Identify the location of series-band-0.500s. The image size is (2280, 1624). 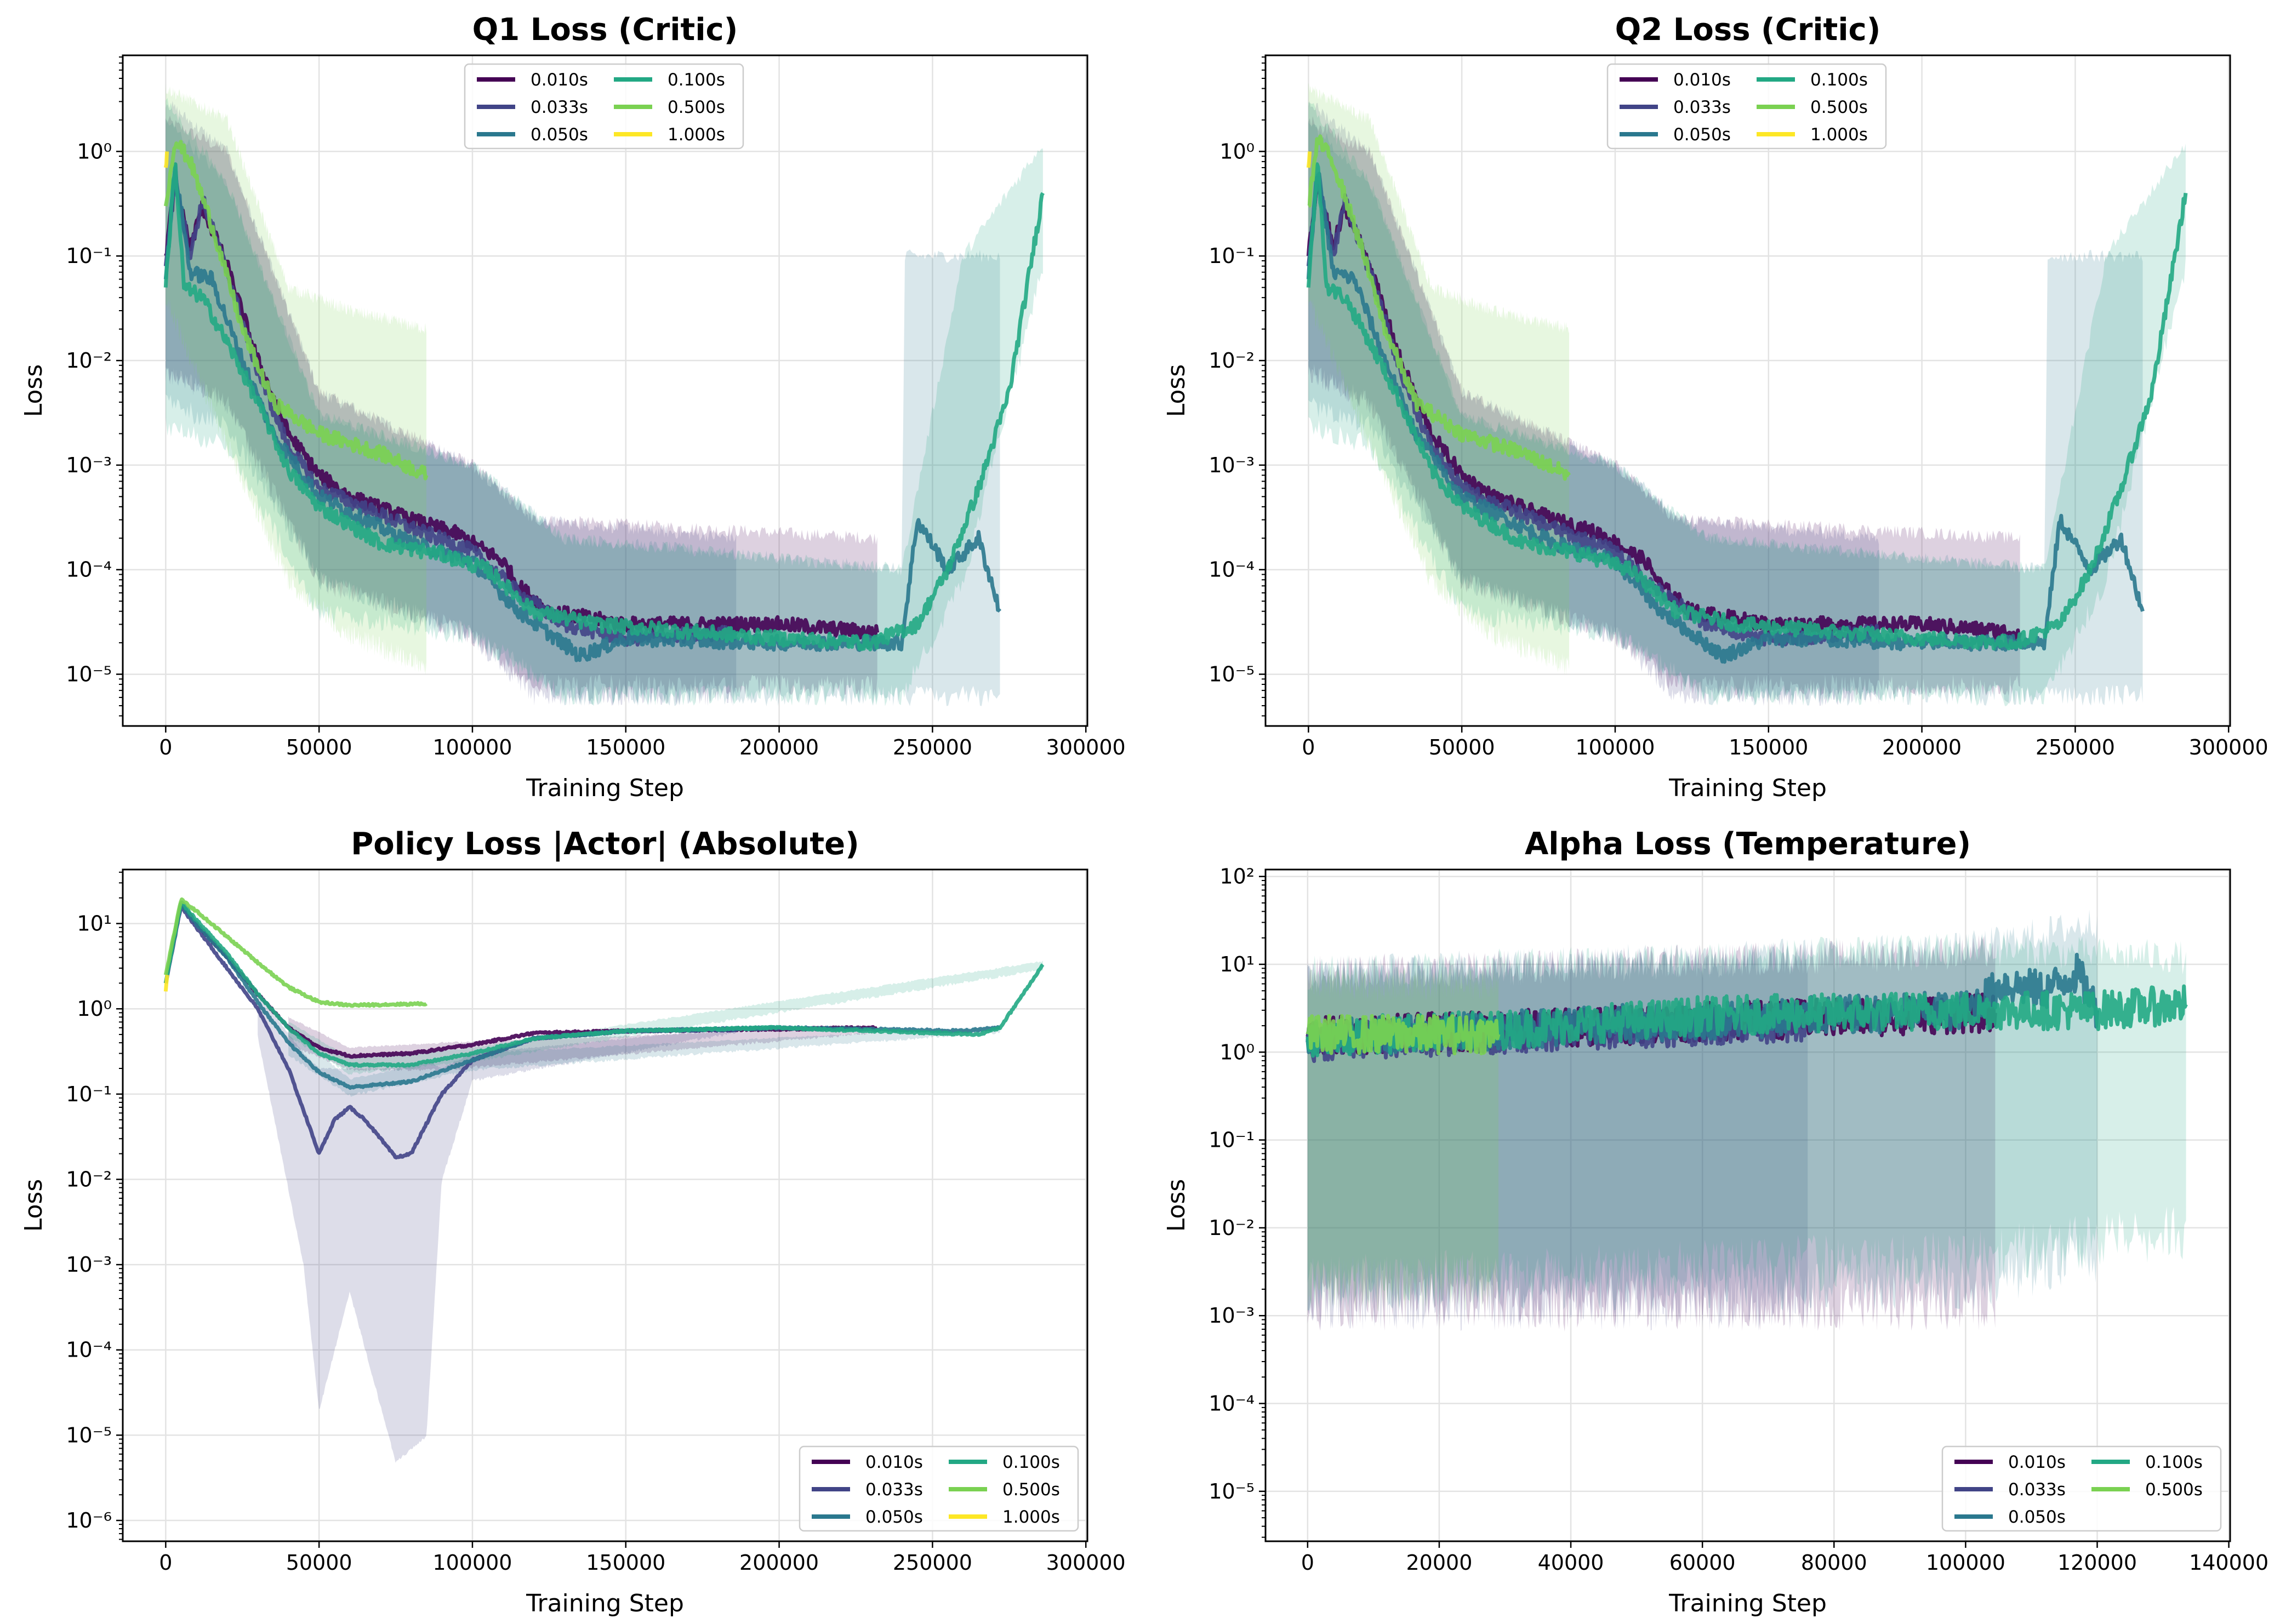
(296, 379).